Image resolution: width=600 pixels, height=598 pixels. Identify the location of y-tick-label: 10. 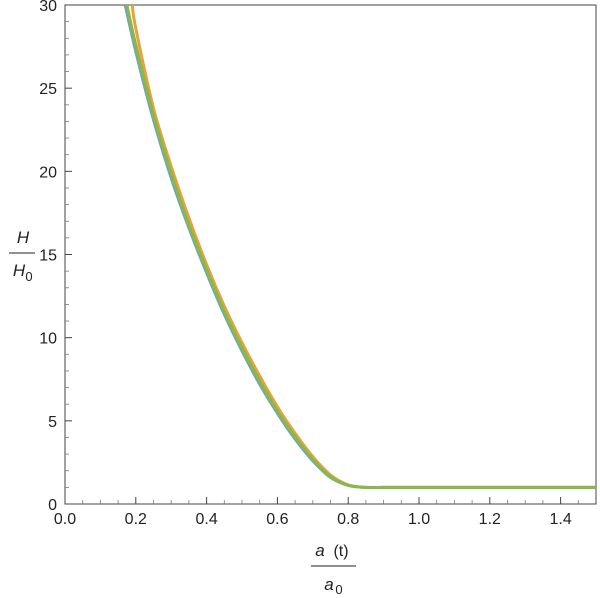
(48, 339).